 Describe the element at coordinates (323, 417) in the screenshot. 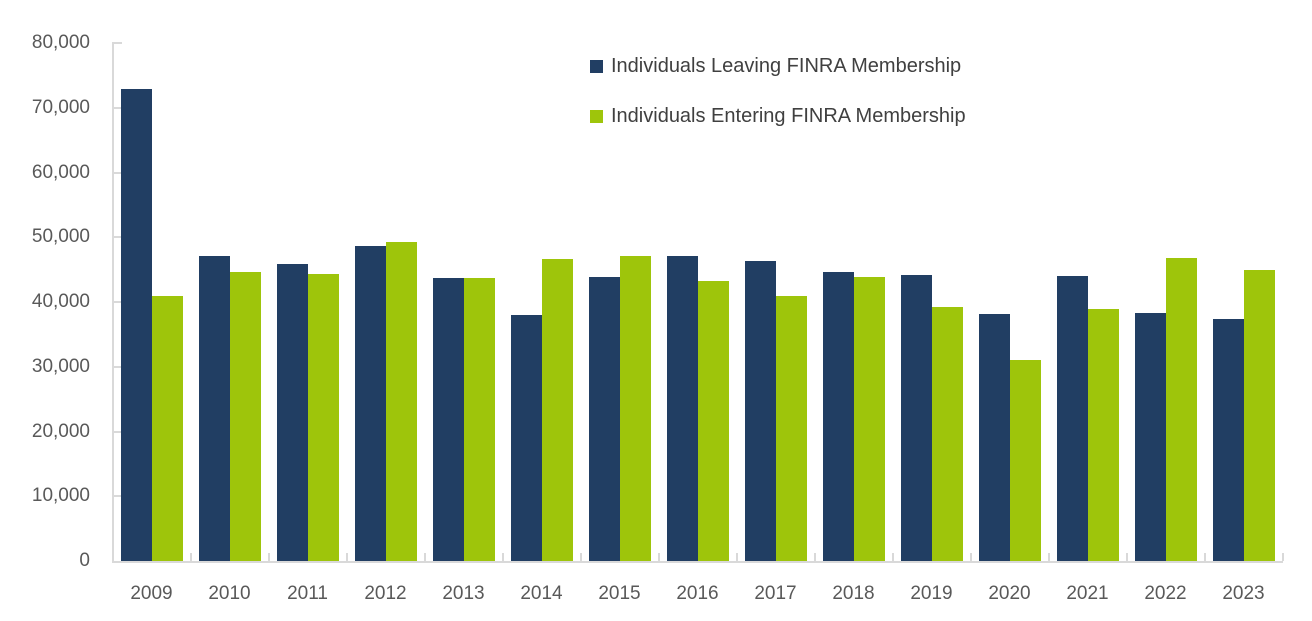

I see `bar-entering-2011` at that location.